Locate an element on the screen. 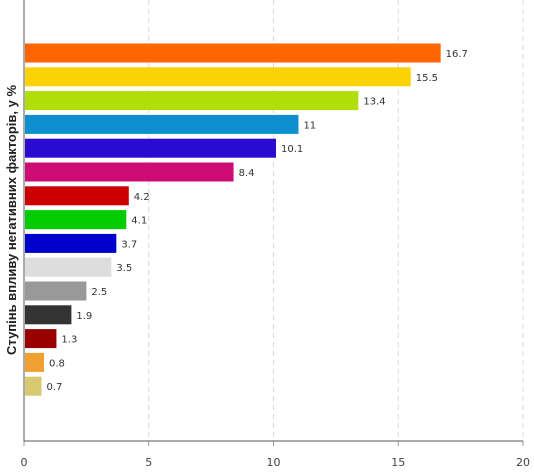 Image resolution: width=534 pixels, height=474 pixels. x-tick-label: 10 is located at coordinates (274, 462).